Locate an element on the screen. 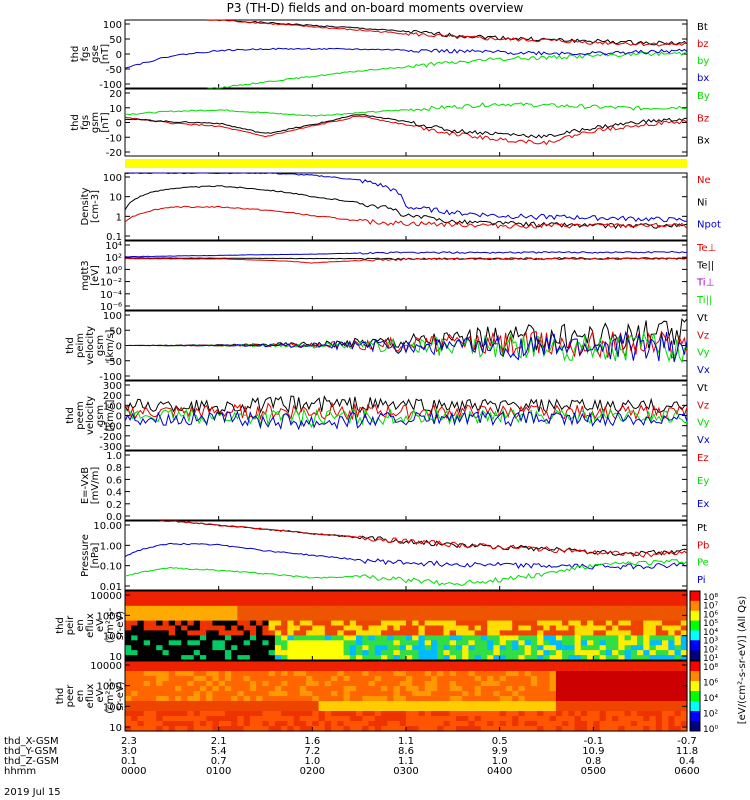 Image resolution: width=750 pixels, height=800 pixels. ephemeris-value: 1.1 is located at coordinates (406, 761).